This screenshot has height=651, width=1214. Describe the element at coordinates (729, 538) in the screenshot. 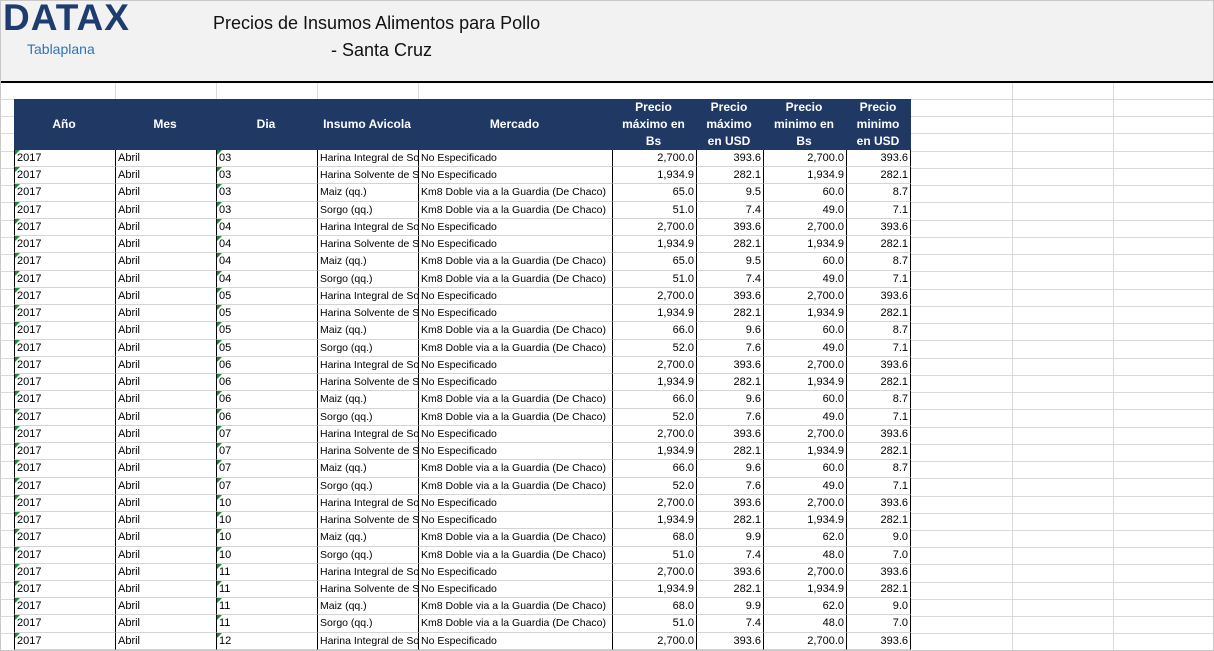

I see `table-cell: 9.9` at that location.